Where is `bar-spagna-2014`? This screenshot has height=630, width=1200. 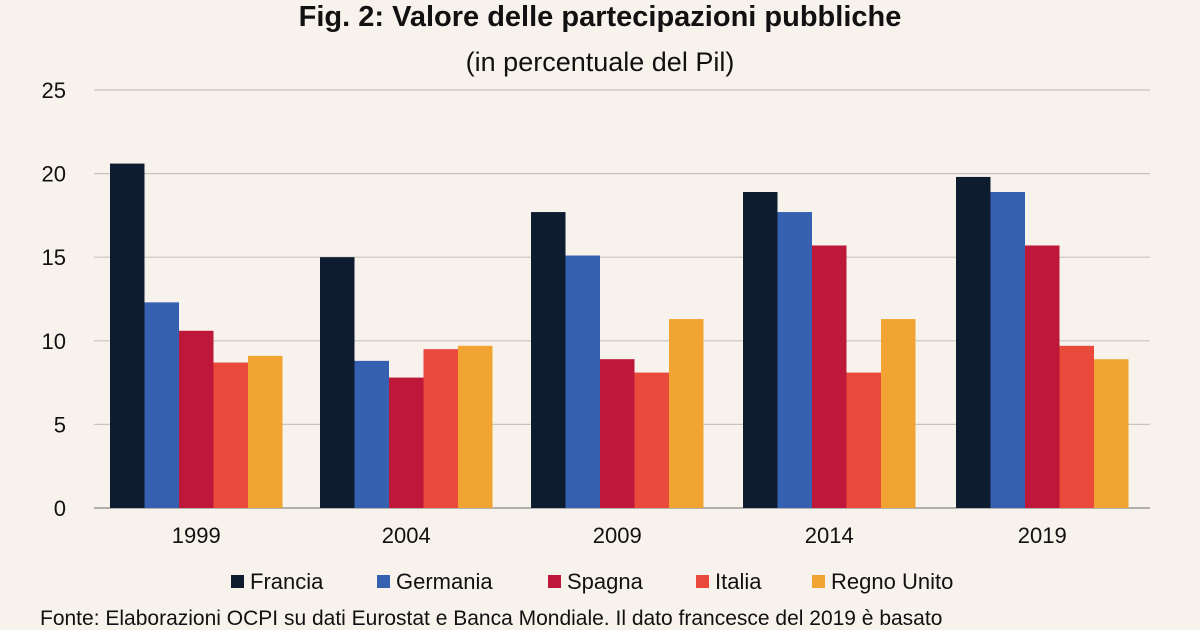
bar-spagna-2014 is located at coordinates (829, 376).